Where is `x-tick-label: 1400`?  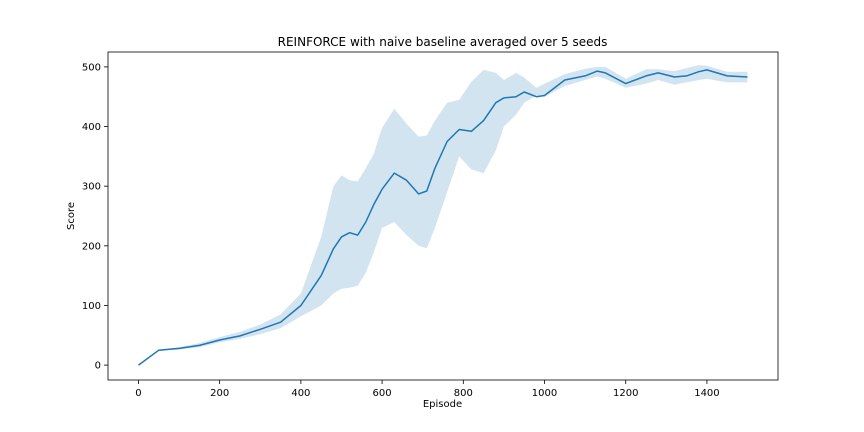
x-tick-label: 1400 is located at coordinates (706, 393).